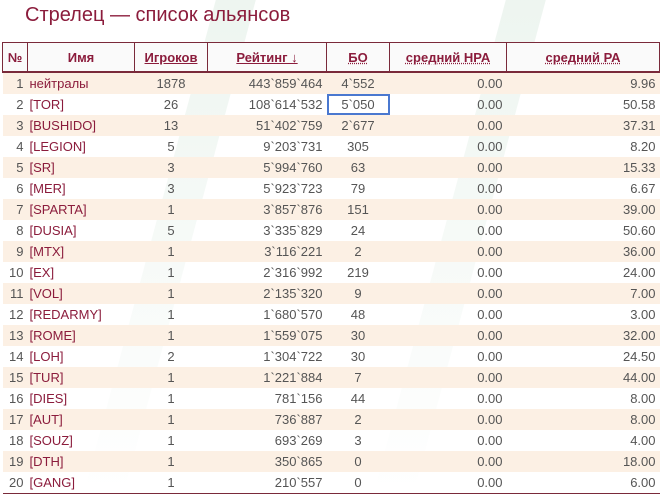 The image size is (662, 494). I want to click on cell-alliance-name: [EX], so click(42, 272).